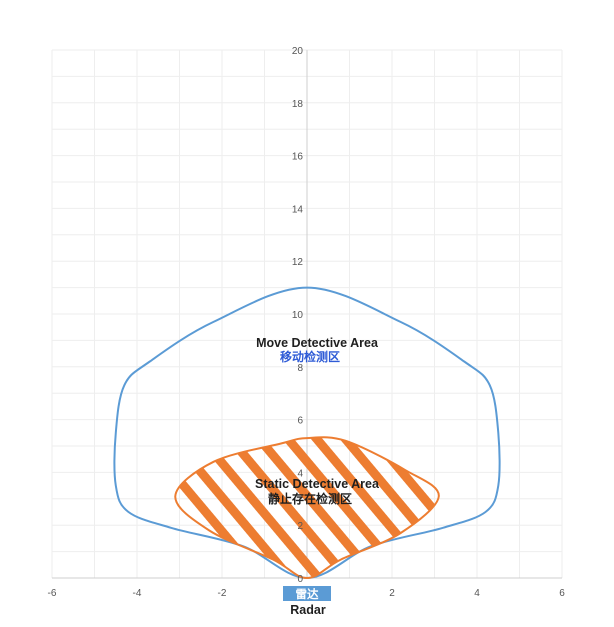  I want to click on y-tick-label: 8, so click(300, 368).